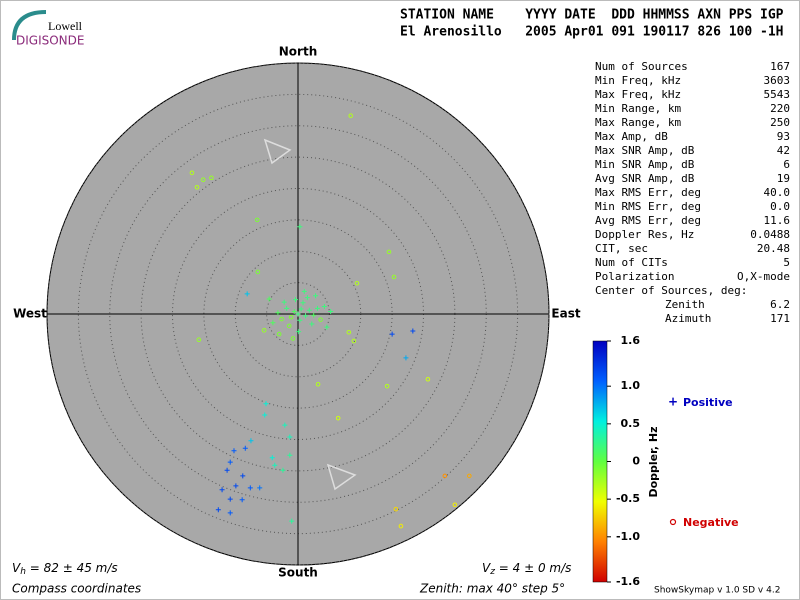 The image size is (800, 600). What do you see at coordinates (533, 568) in the screenshot?
I see `vz-value: = 4 ± 0 m/s` at bounding box center [533, 568].